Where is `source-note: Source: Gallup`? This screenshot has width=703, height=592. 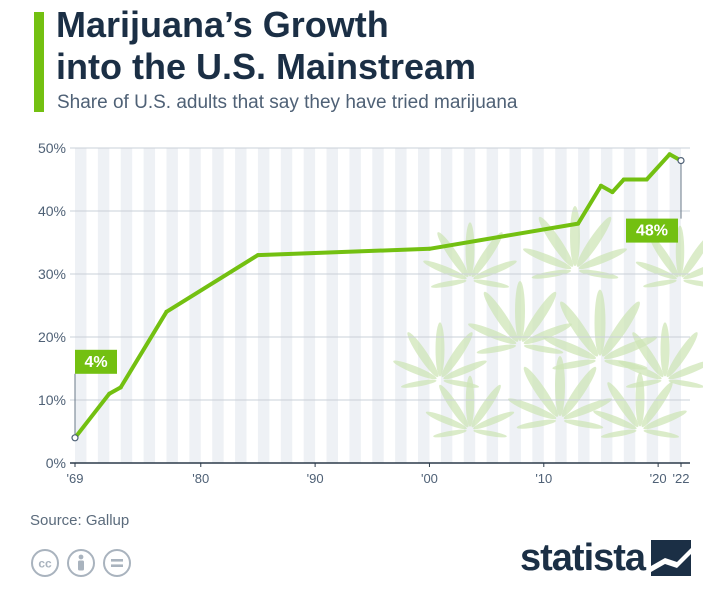 source-note: Source: Gallup is located at coordinates (80, 520).